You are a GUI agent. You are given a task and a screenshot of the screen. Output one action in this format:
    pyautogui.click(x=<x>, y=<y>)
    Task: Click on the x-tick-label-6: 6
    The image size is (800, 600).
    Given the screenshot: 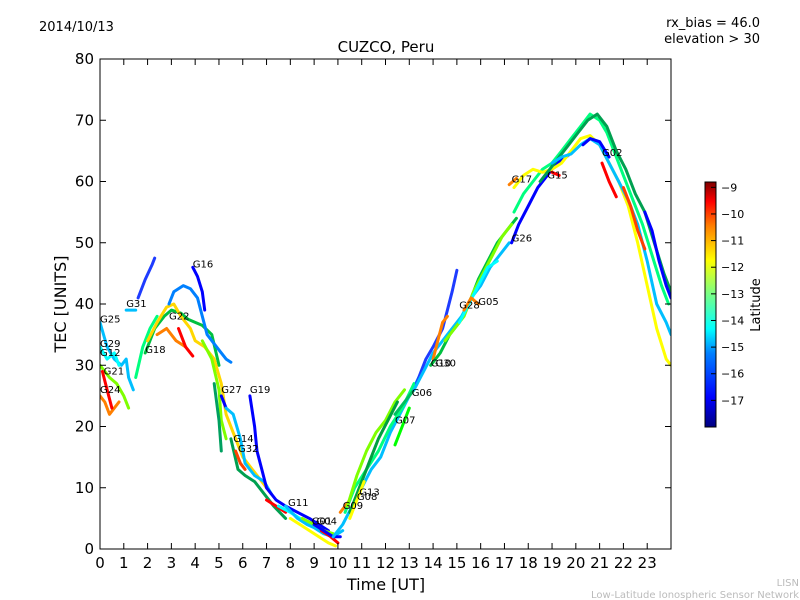 What is the action you would take?
    pyautogui.click(x=243, y=563)
    